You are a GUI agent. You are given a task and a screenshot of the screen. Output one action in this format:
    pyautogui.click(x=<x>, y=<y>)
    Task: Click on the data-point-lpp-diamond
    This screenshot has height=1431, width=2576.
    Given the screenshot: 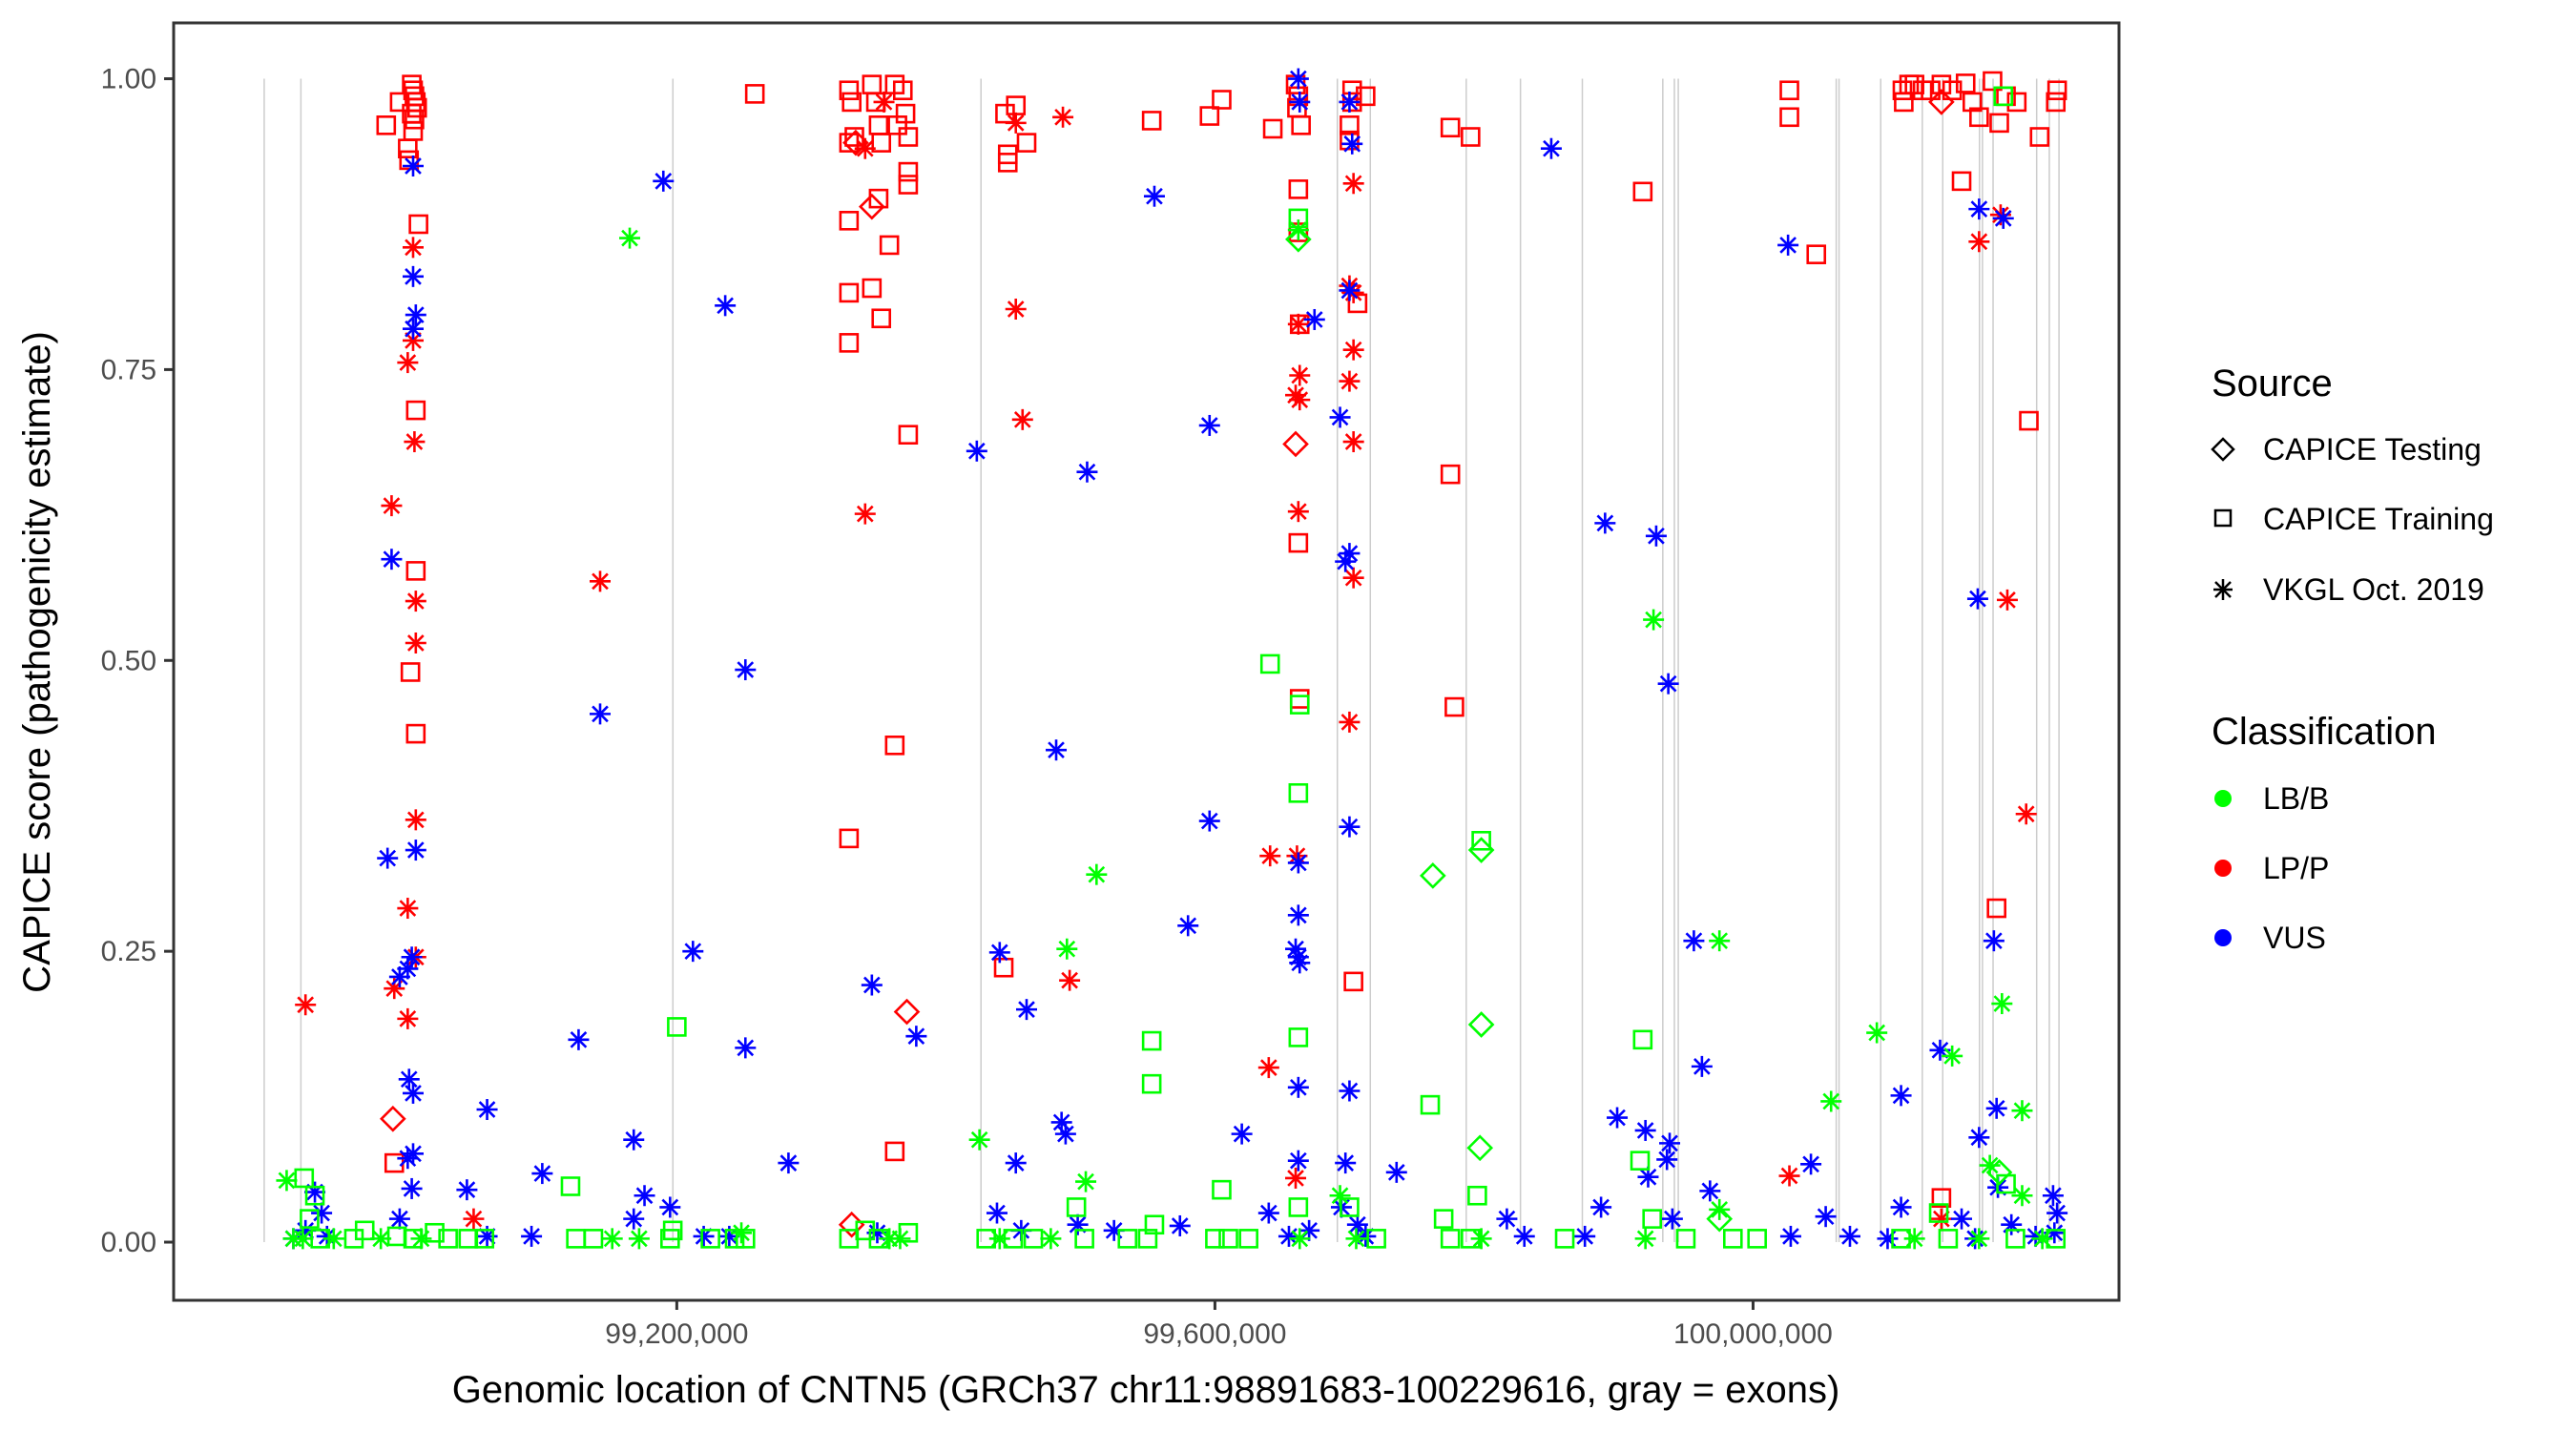 What is the action you would take?
    pyautogui.click(x=855, y=143)
    